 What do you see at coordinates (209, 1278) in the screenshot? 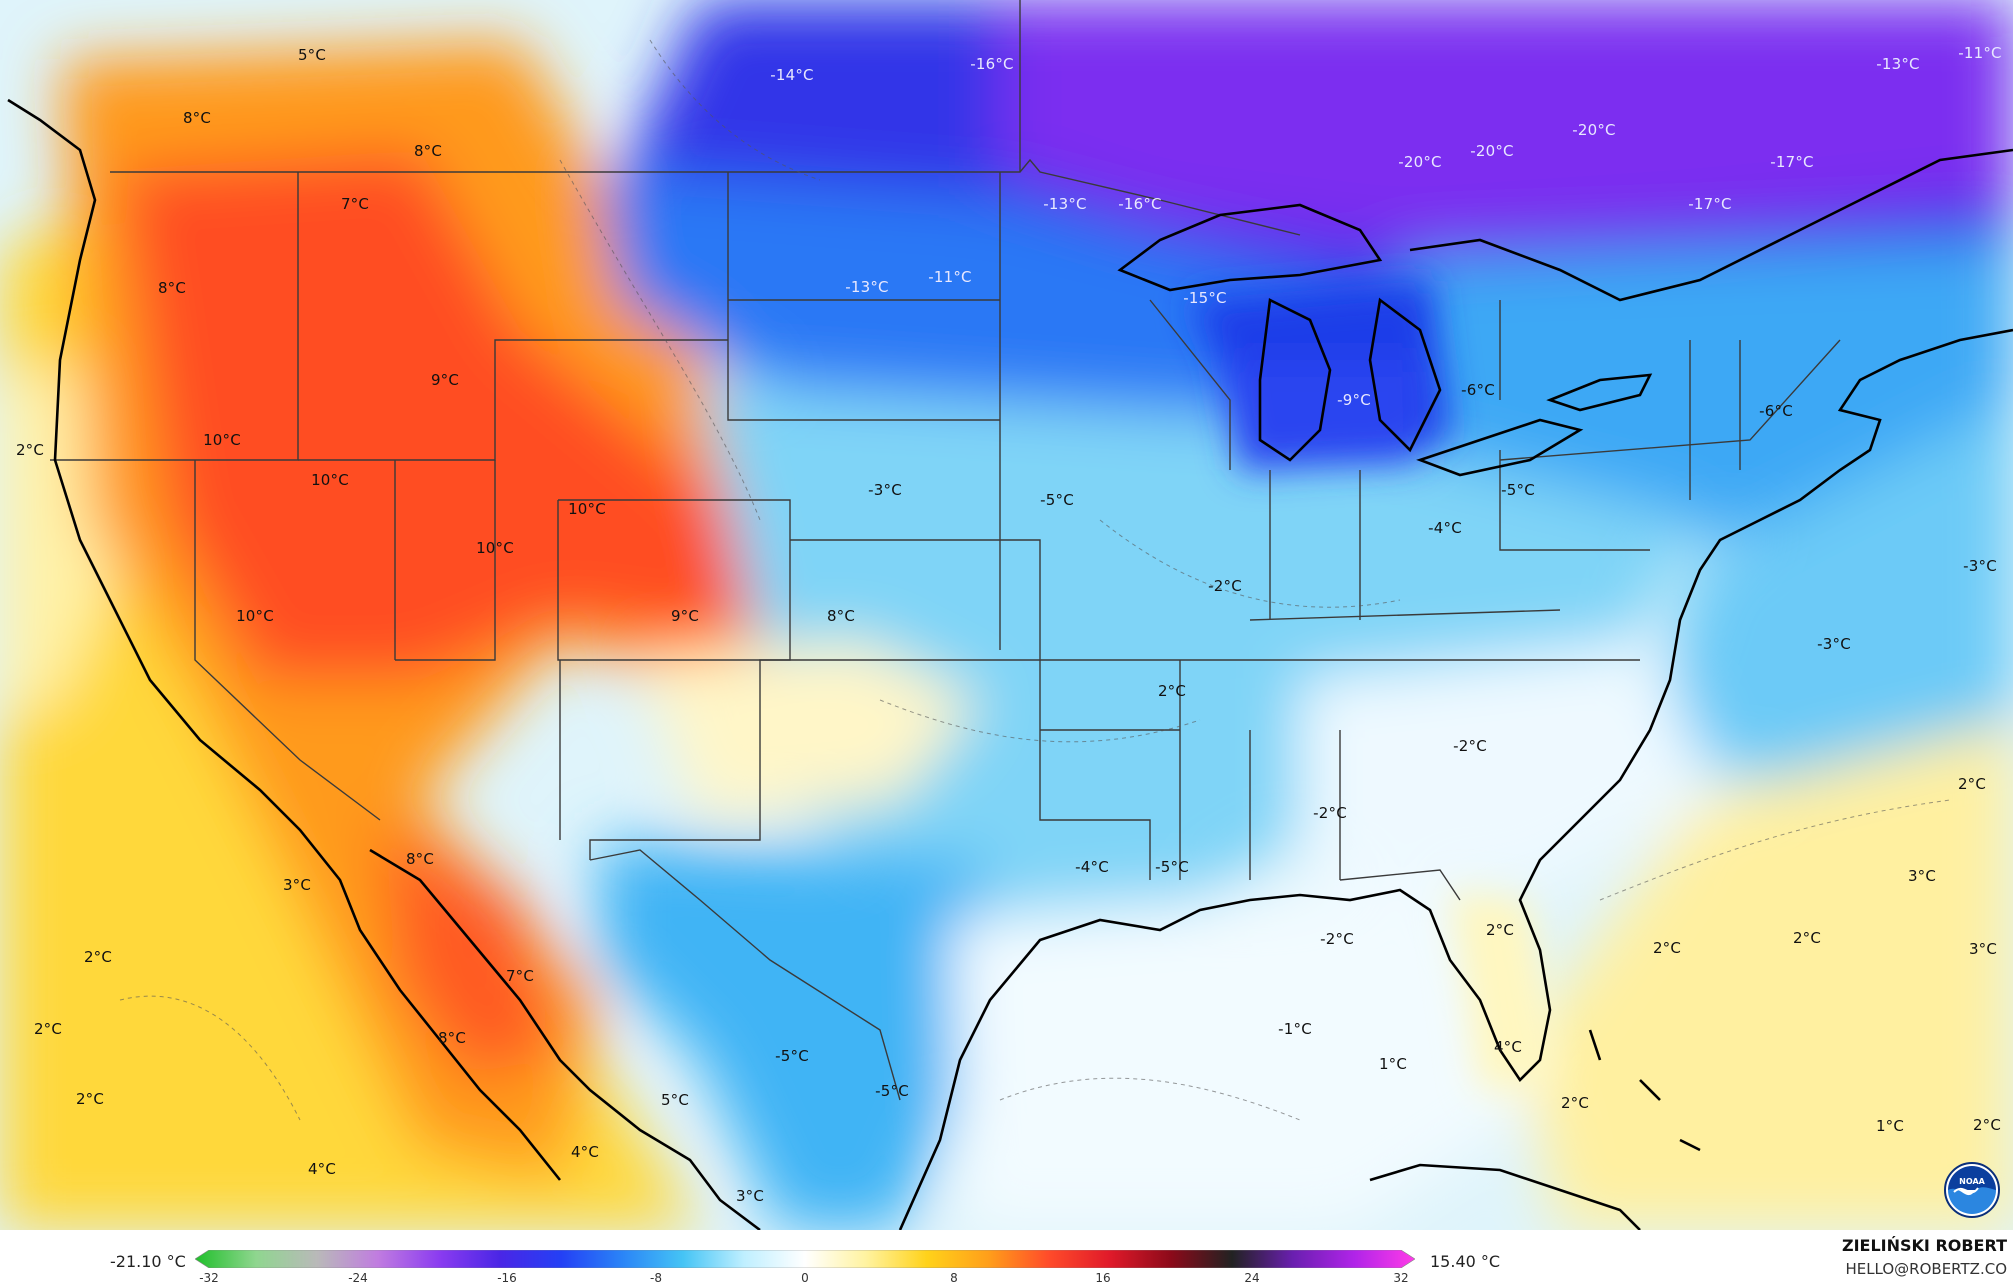
I see `legend-tick: -32` at bounding box center [209, 1278].